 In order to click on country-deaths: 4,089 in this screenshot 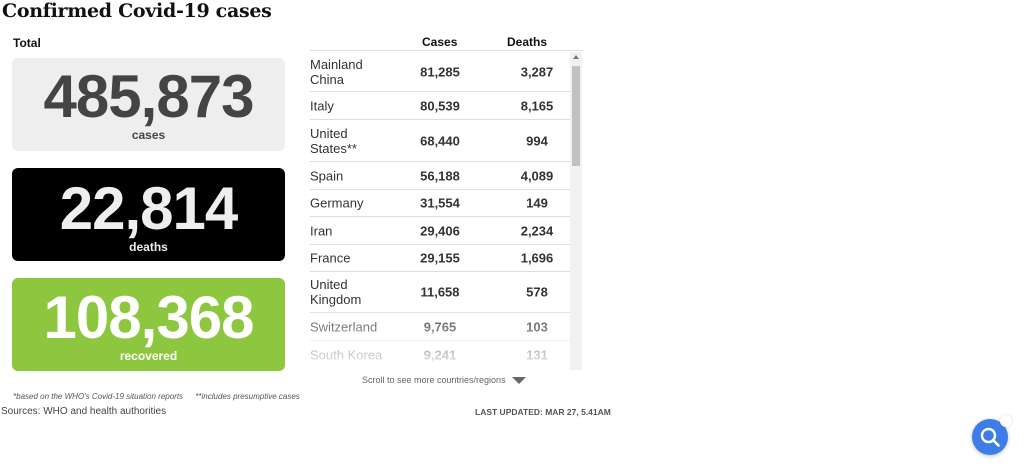, I will do `click(537, 175)`.